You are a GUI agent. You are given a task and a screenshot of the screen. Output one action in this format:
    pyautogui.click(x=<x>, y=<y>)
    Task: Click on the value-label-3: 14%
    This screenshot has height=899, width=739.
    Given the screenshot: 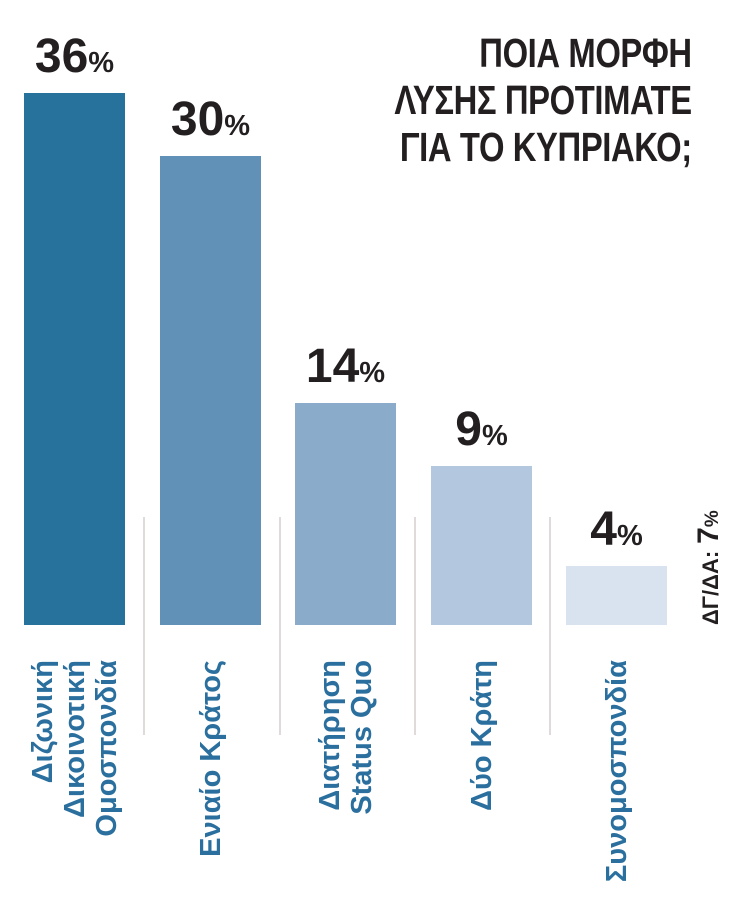 What is the action you would take?
    pyautogui.click(x=345, y=367)
    